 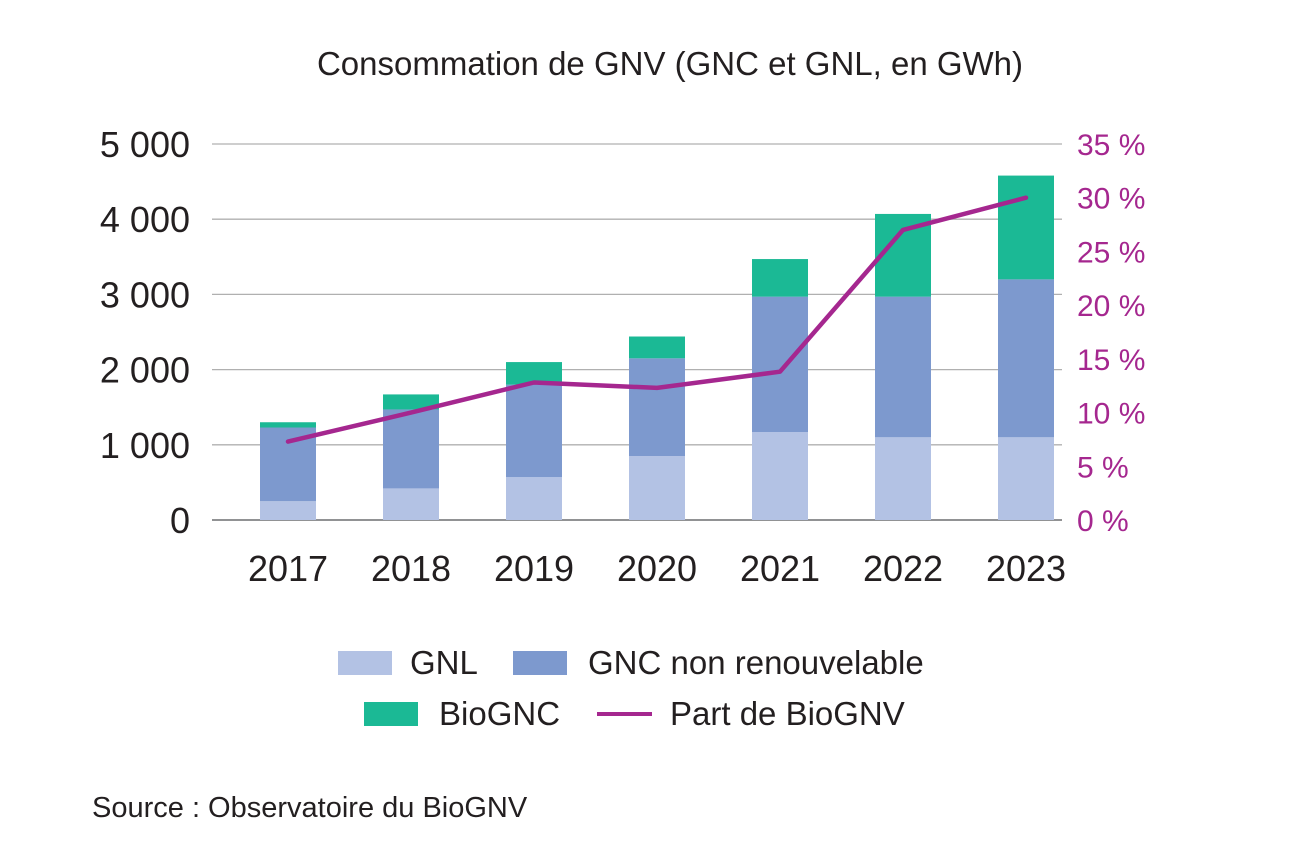 What do you see at coordinates (499, 713) in the screenshot?
I see `legend-label-biognc: BioGNC` at bounding box center [499, 713].